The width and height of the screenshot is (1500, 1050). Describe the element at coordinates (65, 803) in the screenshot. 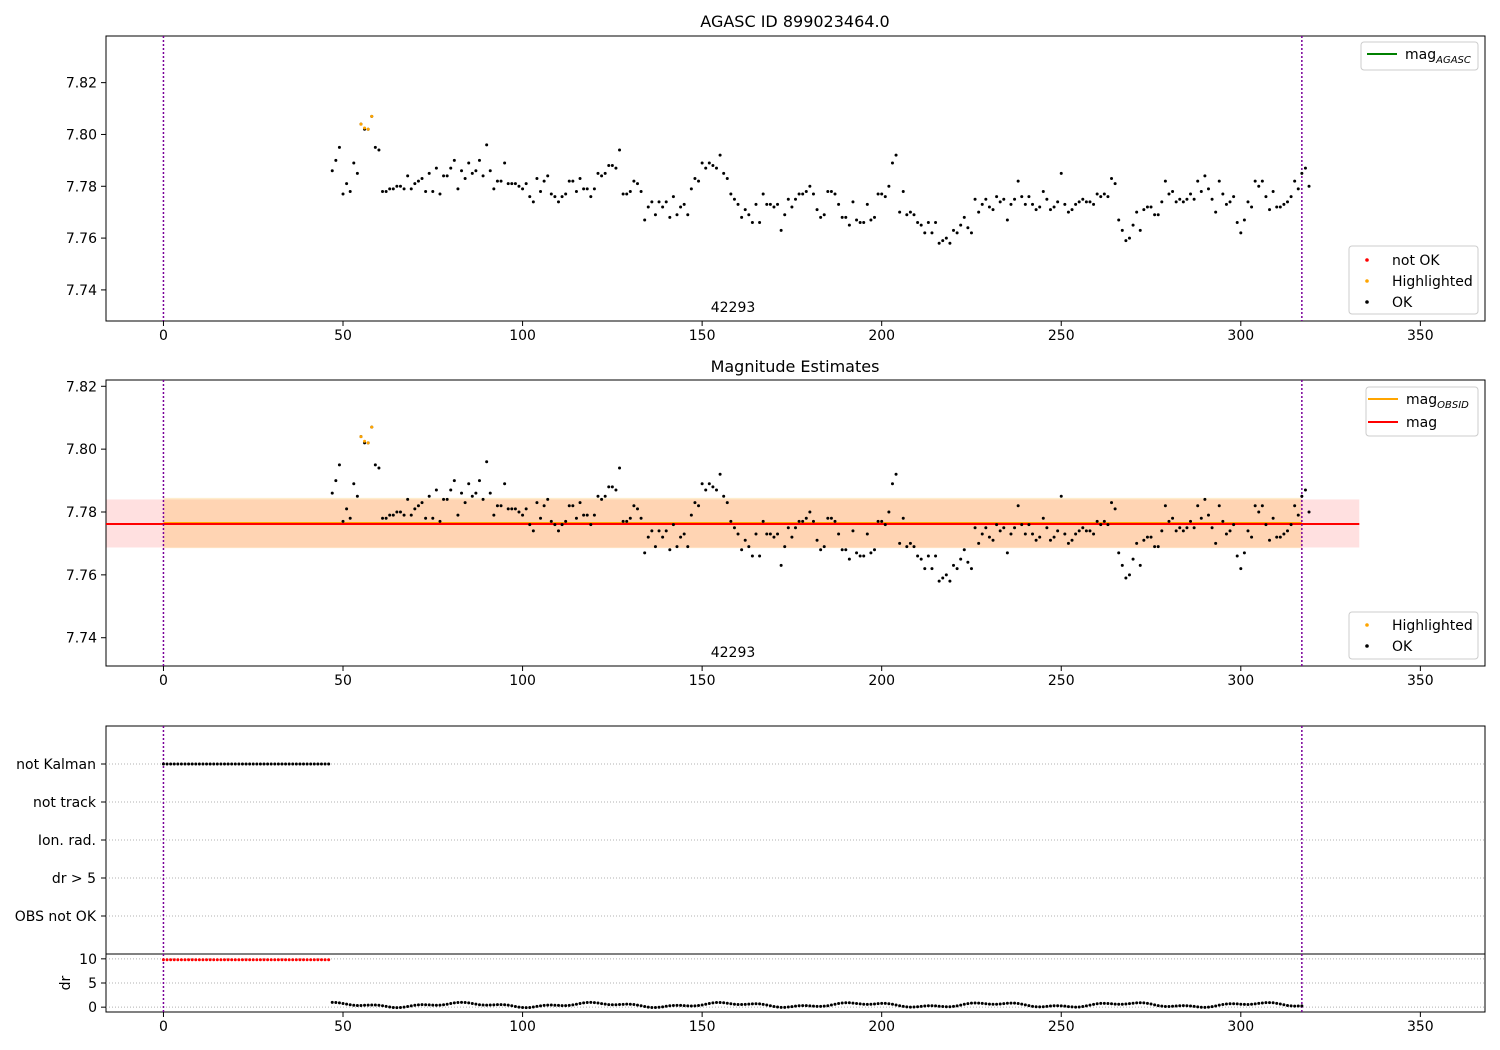

I see `flag-label: not track` at that location.